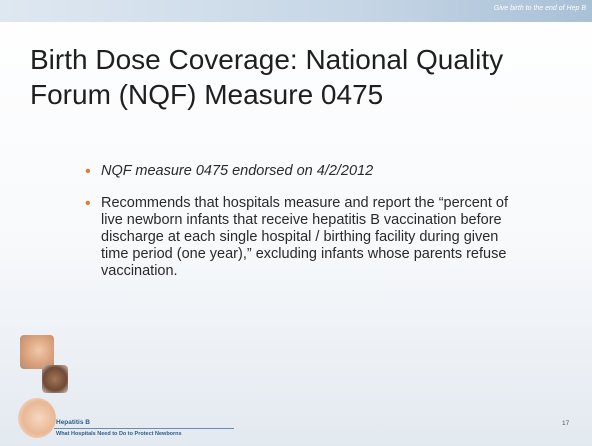  What do you see at coordinates (267, 59) in the screenshot?
I see `title-line: Birth Dose Coverage: National Quality` at bounding box center [267, 59].